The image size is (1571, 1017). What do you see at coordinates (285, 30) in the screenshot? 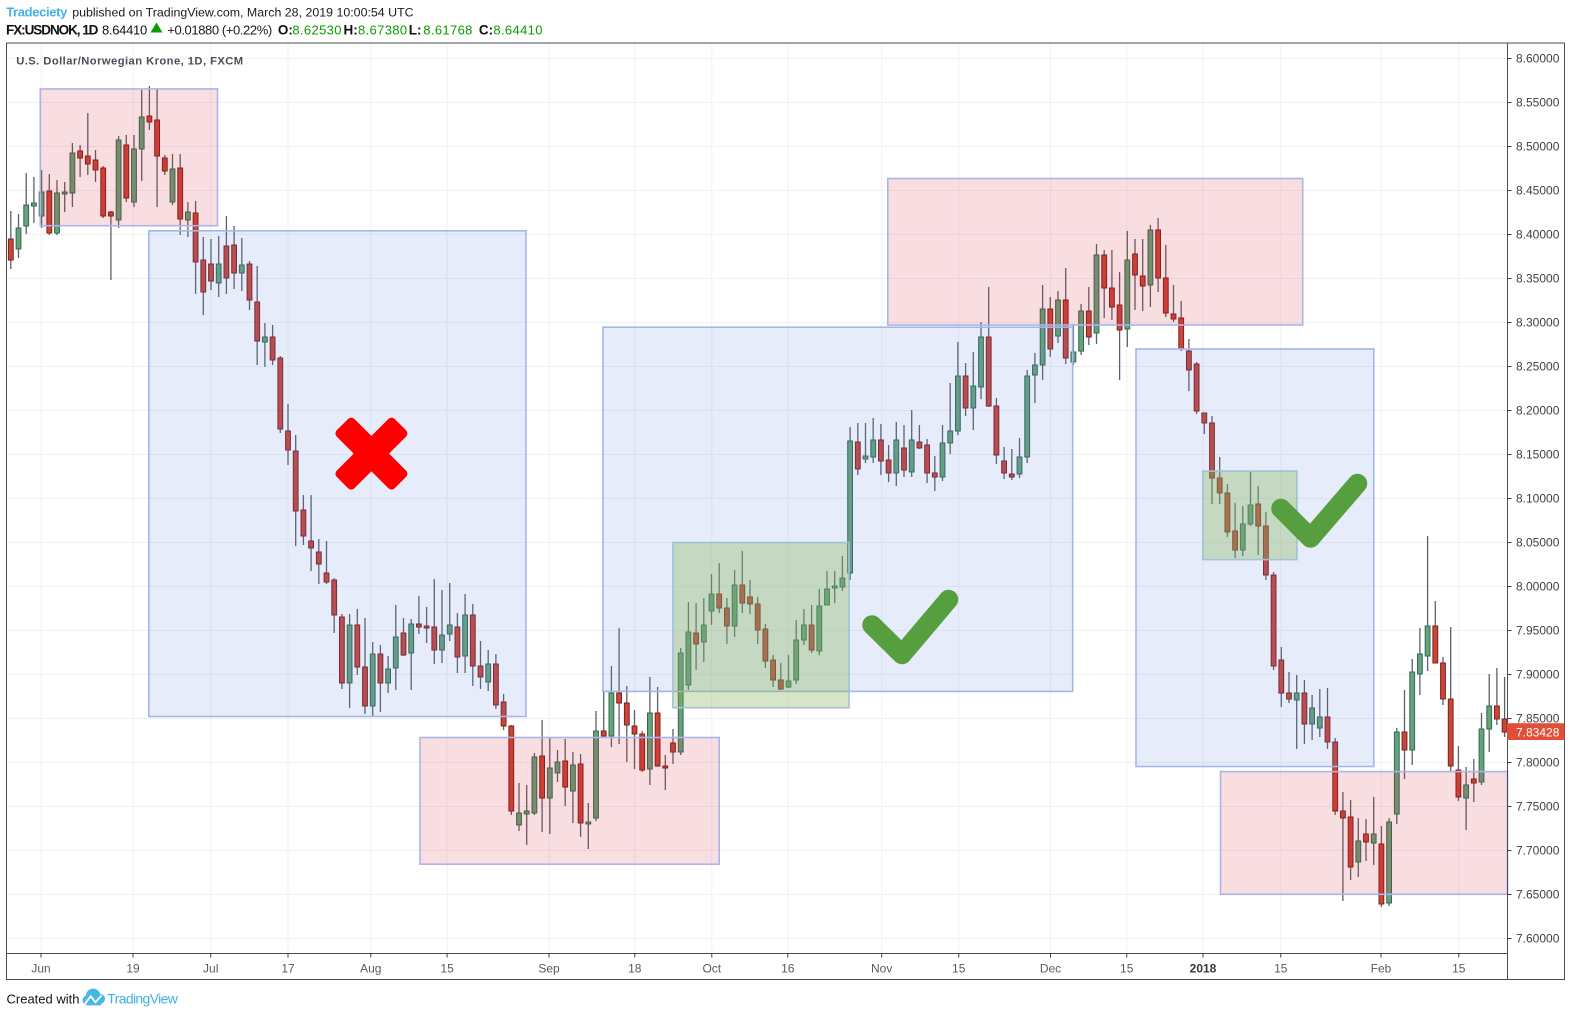
I see `svg-text: O:` at bounding box center [285, 30].